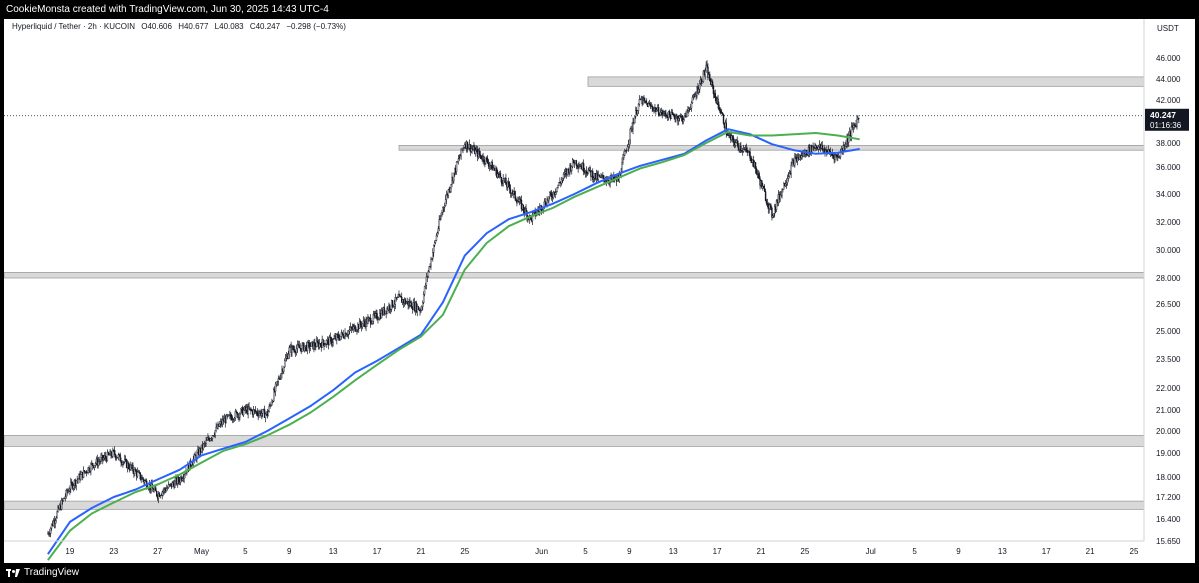  What do you see at coordinates (316, 26) in the screenshot?
I see `price-change: −0.298 (−0.73%)` at bounding box center [316, 26].